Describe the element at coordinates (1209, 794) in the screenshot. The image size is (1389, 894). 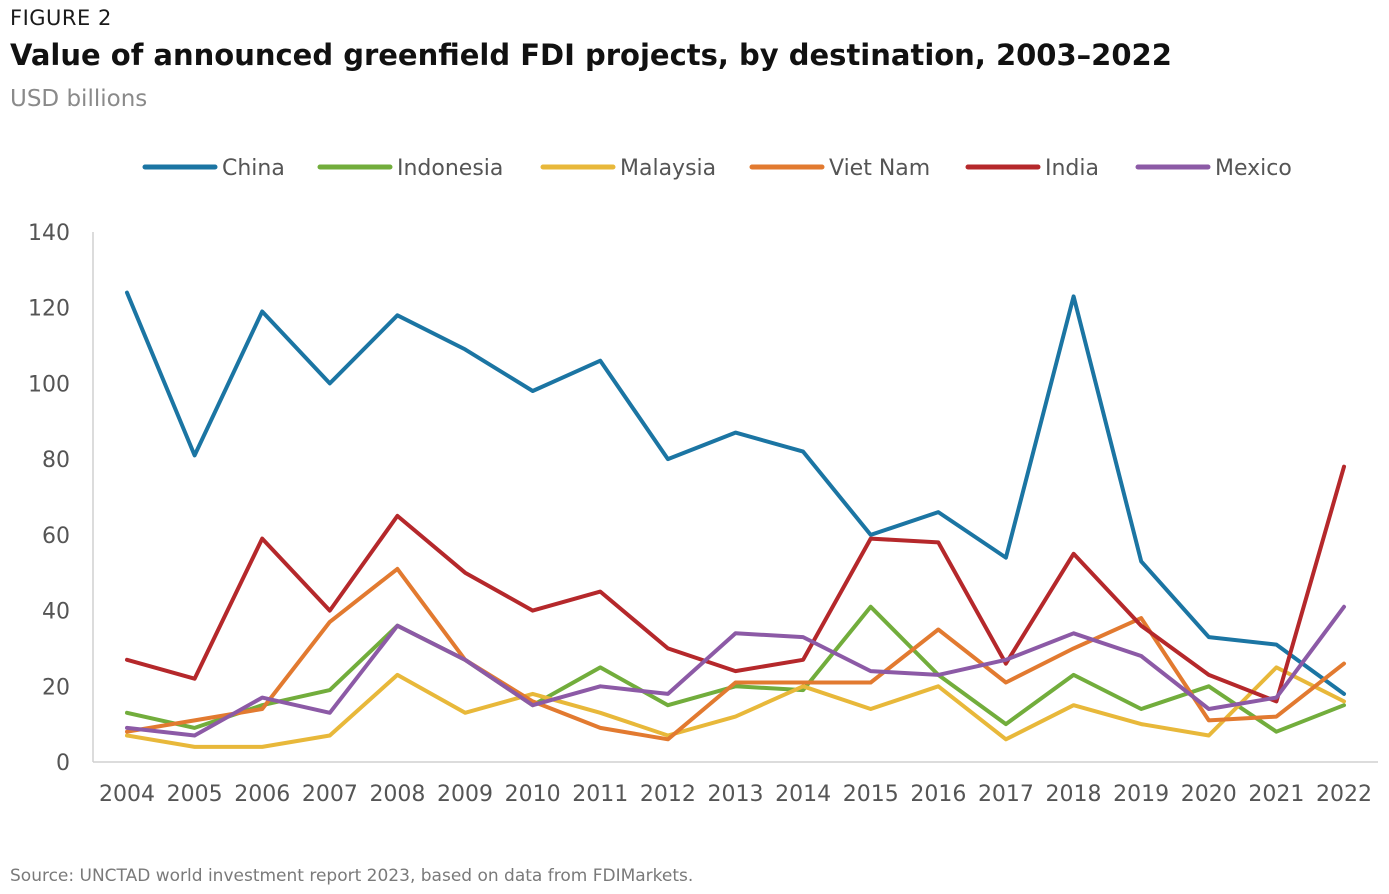
I see `x-tick-label: 2020` at that location.